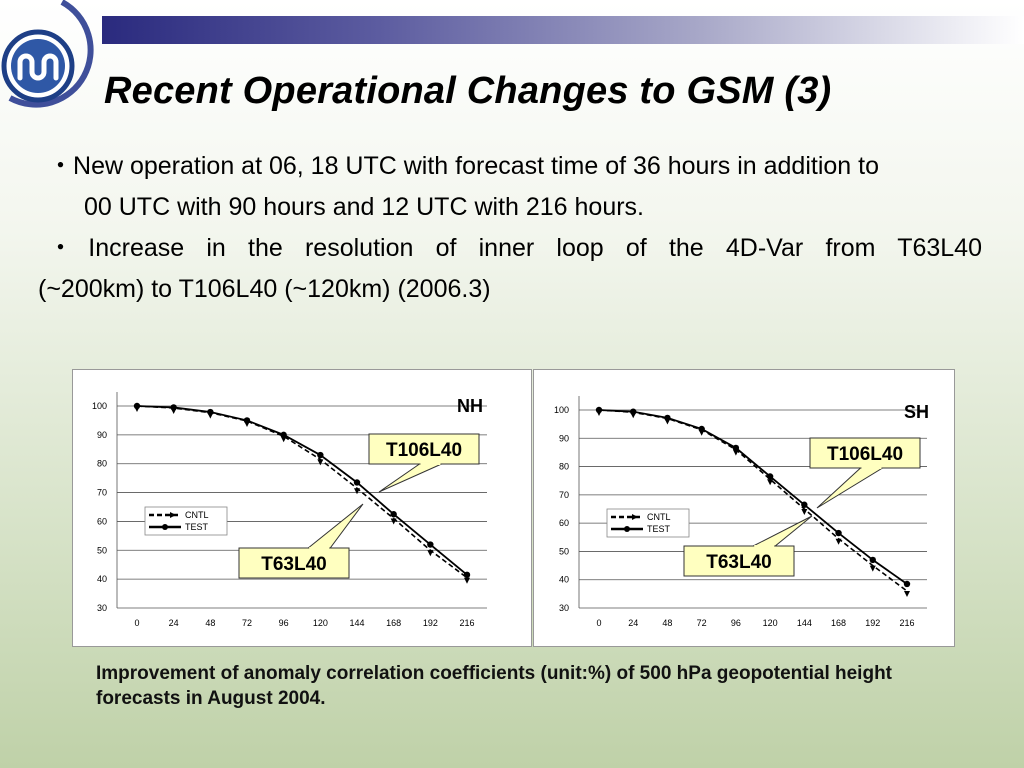 The height and width of the screenshot is (768, 1024). I want to click on panel-label: SH, so click(916, 412).